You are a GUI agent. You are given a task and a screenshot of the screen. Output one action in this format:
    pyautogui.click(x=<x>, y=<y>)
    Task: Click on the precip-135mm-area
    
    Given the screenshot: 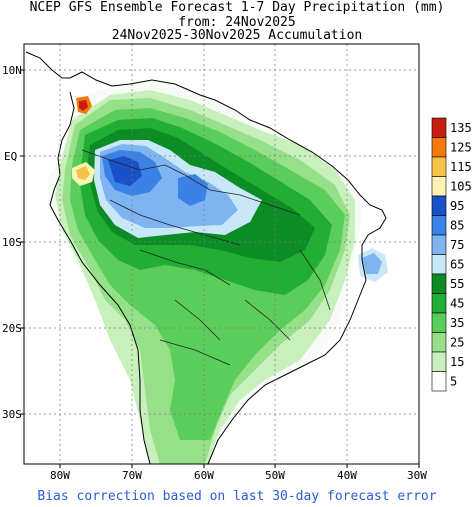 What is the action you would take?
    pyautogui.click(x=83, y=105)
    